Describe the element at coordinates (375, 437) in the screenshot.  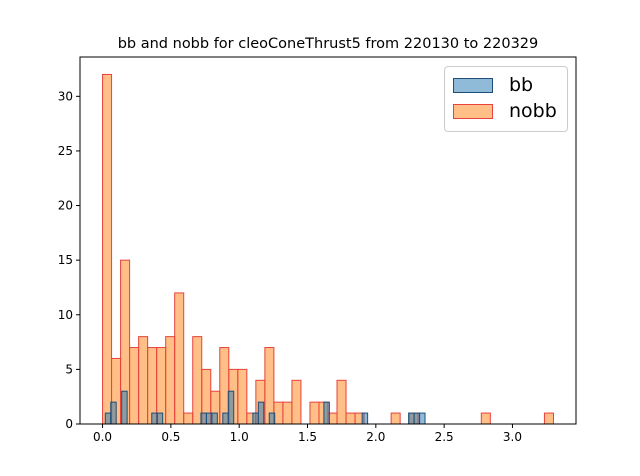
I see `x-tick-label-4: 2.0` at that location.